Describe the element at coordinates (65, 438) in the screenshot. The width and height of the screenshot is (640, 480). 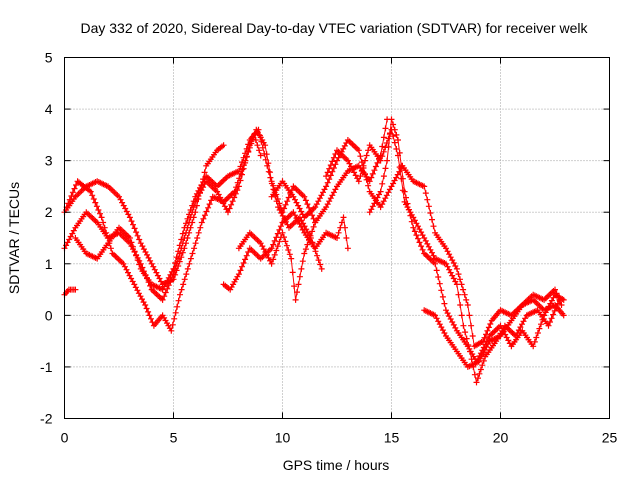
I see `x-tick-label: 0` at that location.